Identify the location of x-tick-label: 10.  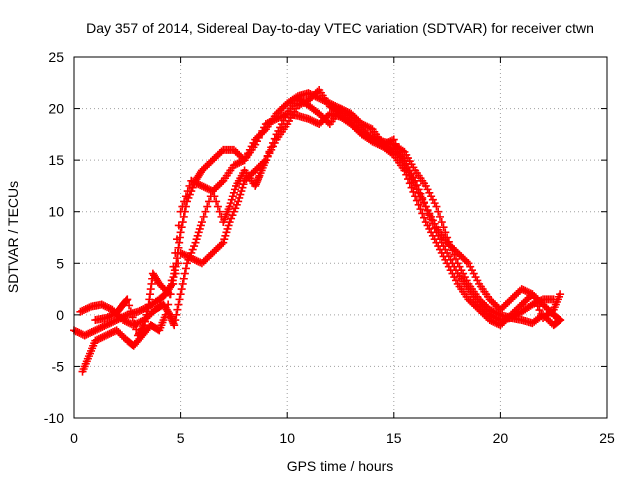
(287, 438).